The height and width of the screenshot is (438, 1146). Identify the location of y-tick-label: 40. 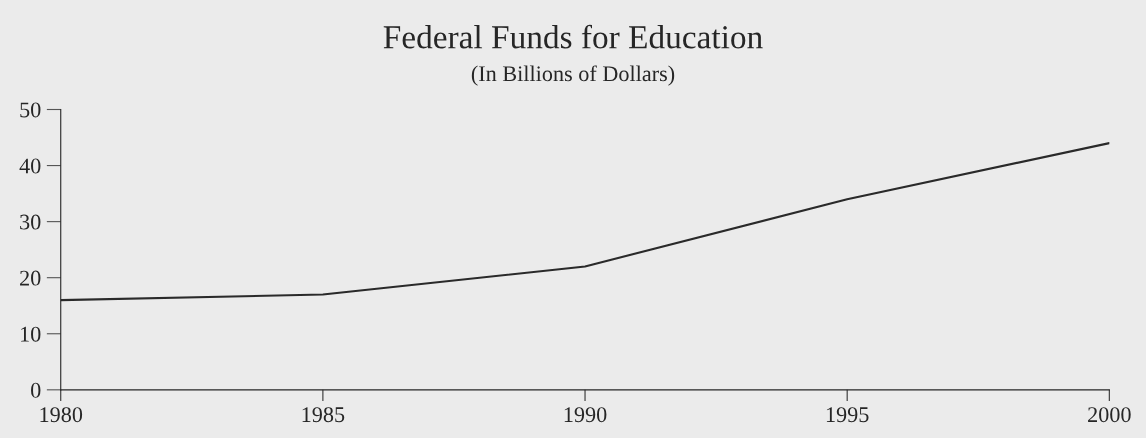
(30, 166).